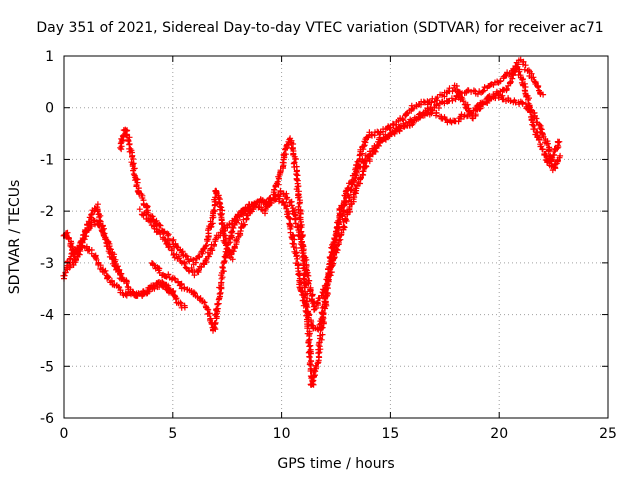 This screenshot has height=480, width=640. Describe the element at coordinates (64, 434) in the screenshot. I see `x-tick-label: 0` at that location.